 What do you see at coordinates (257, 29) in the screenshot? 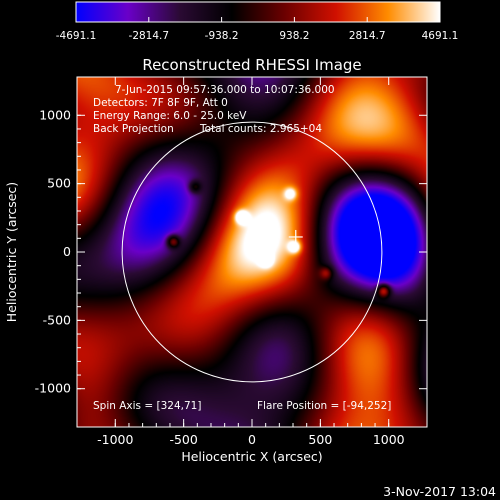
I see `colorbar-ticks: -4691.1 -2814.7 -938.2 938.2 2814.7 4691.1` at bounding box center [257, 29].